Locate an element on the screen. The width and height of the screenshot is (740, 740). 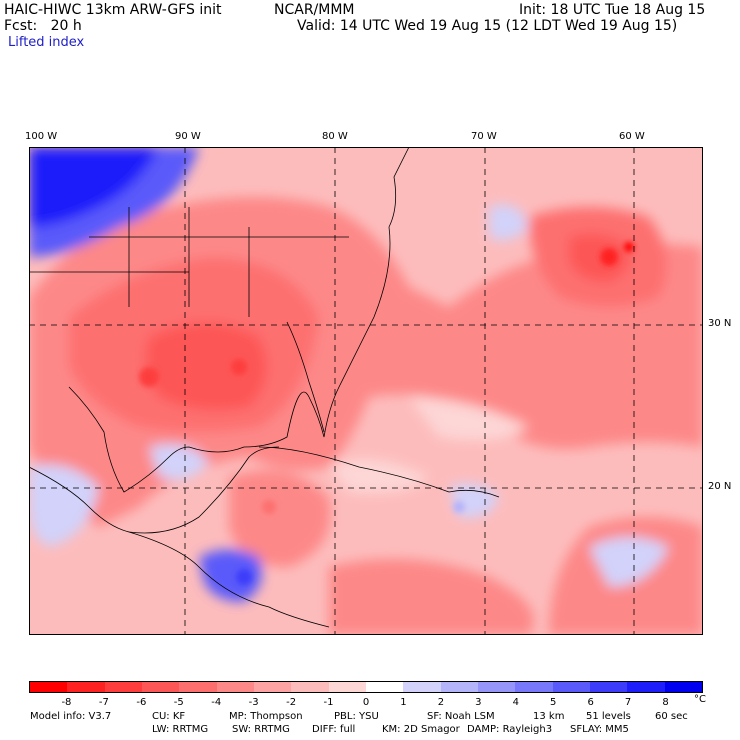
lon-label-100w: 100 W is located at coordinates (41, 136).